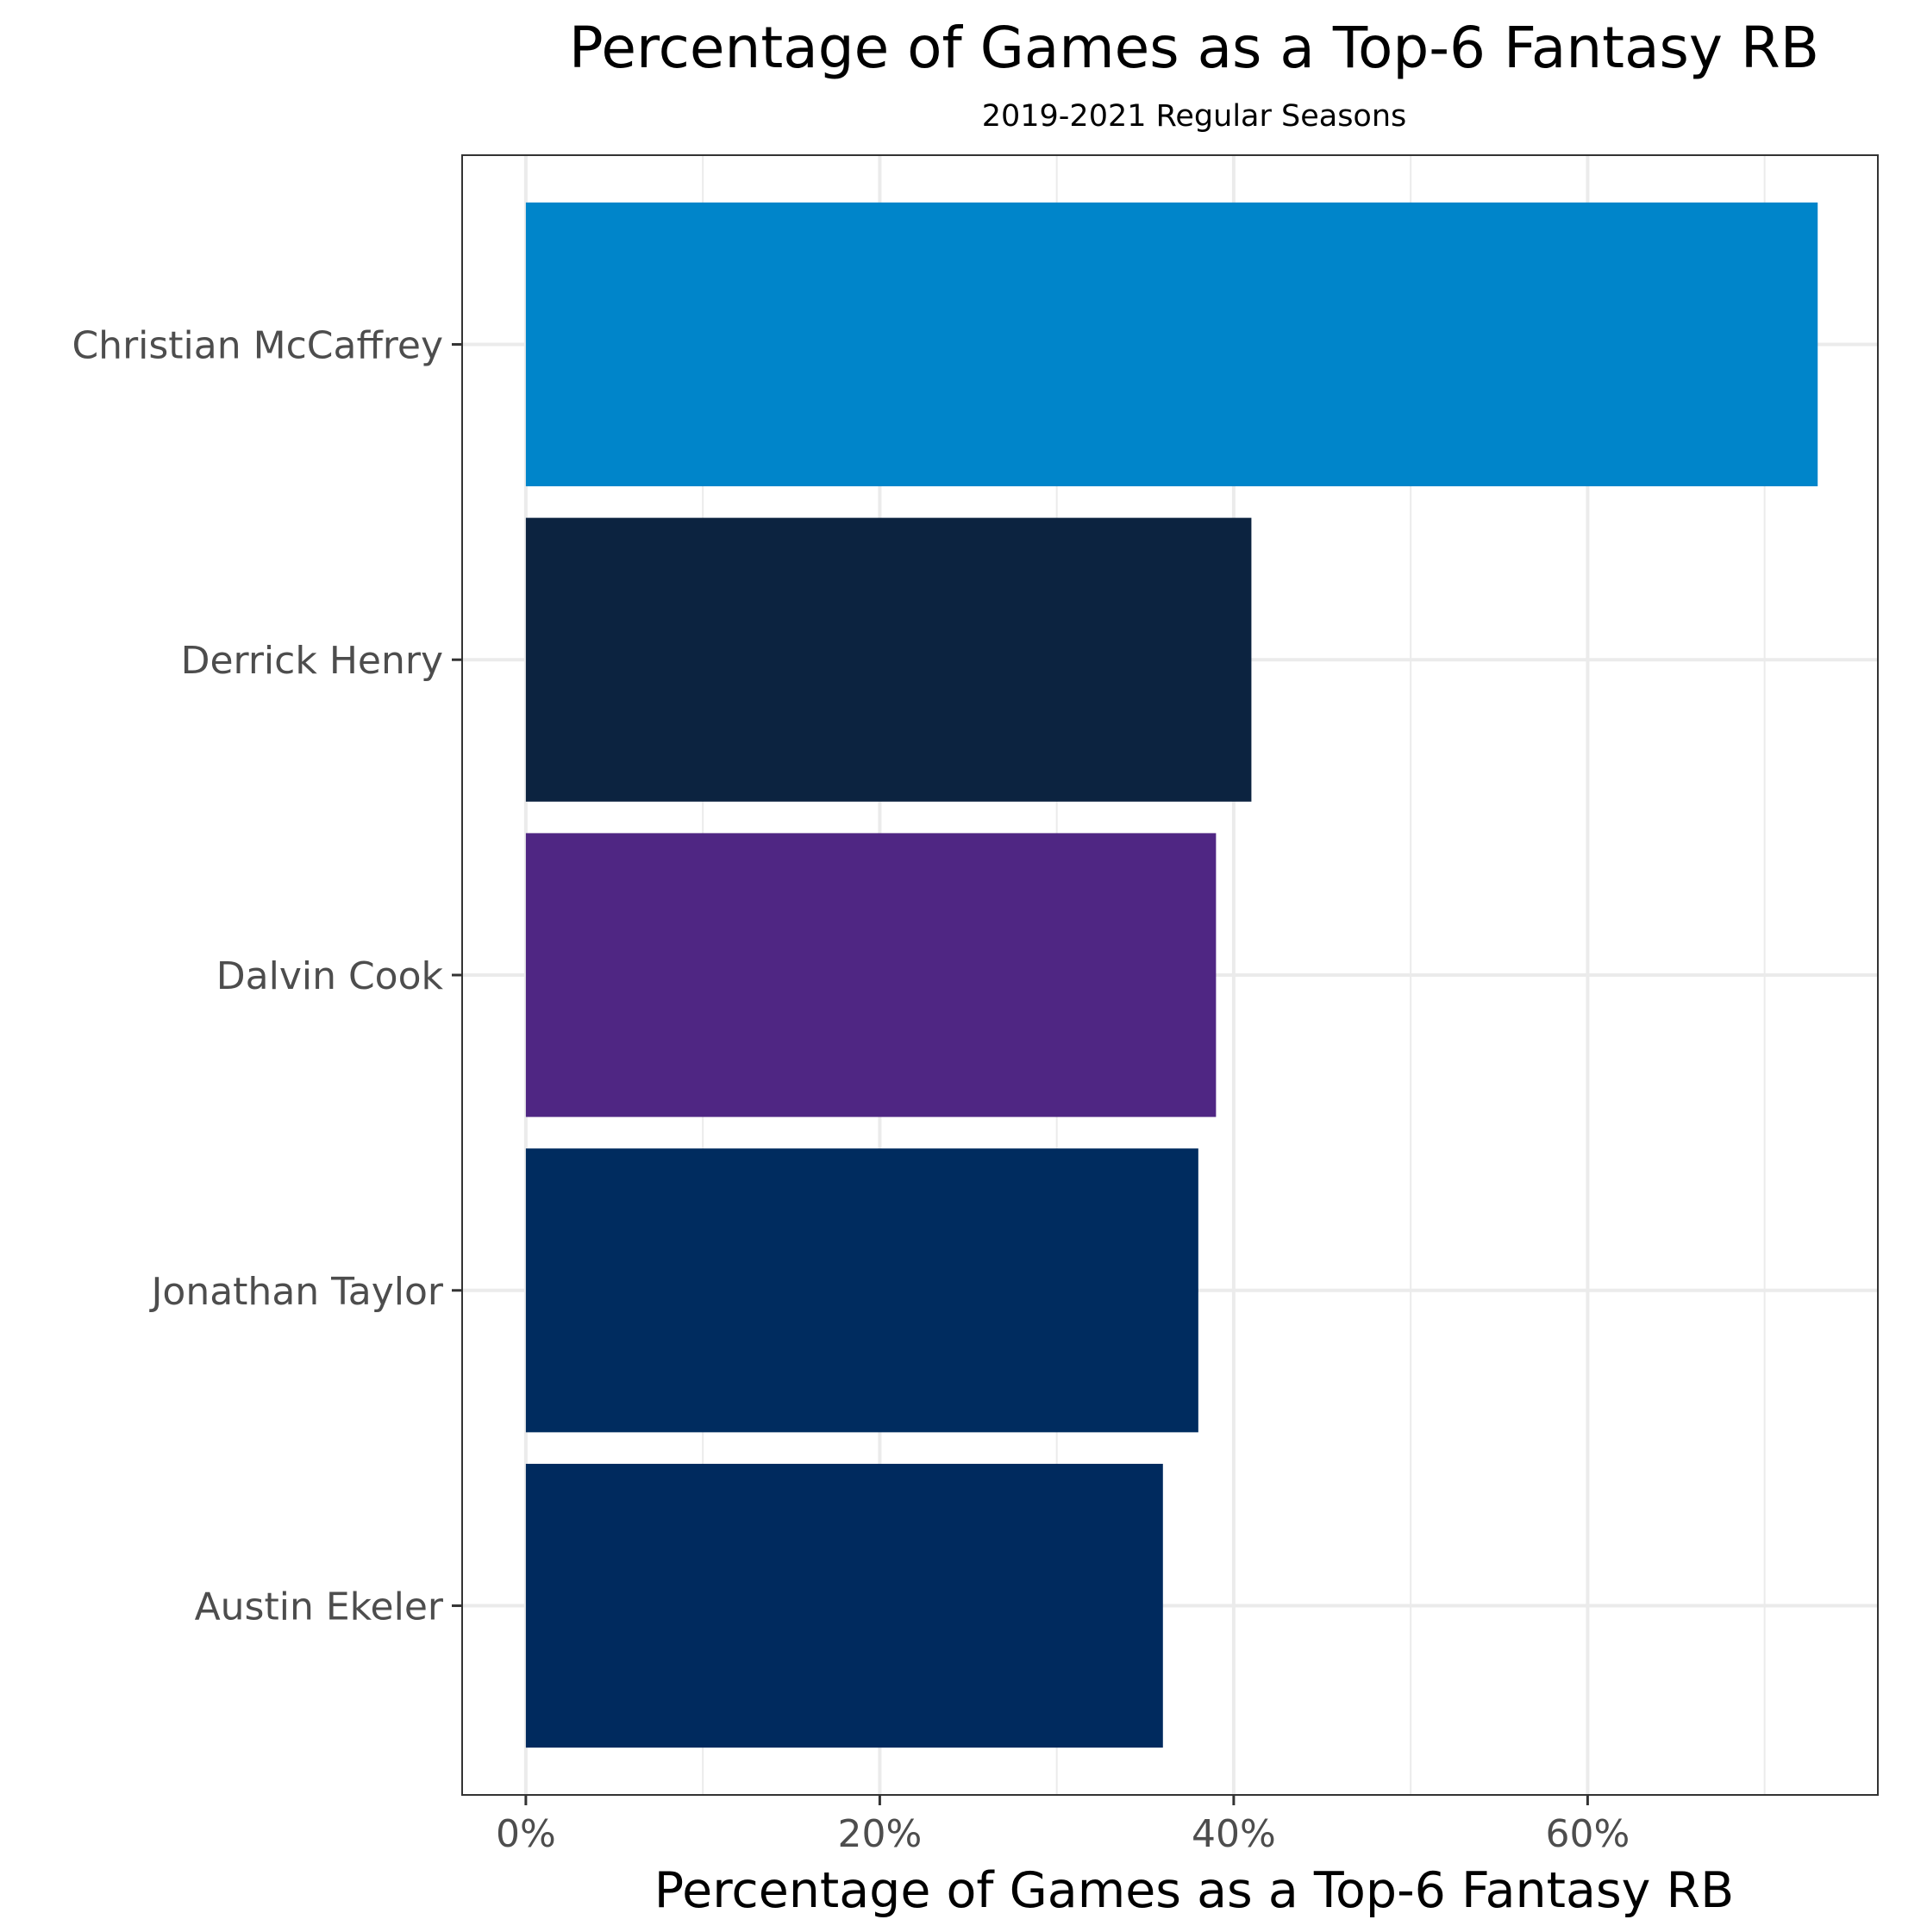 Image resolution: width=1927 pixels, height=1932 pixels. I want to click on y-tick-label: Christian McCaffrey, so click(257, 345).